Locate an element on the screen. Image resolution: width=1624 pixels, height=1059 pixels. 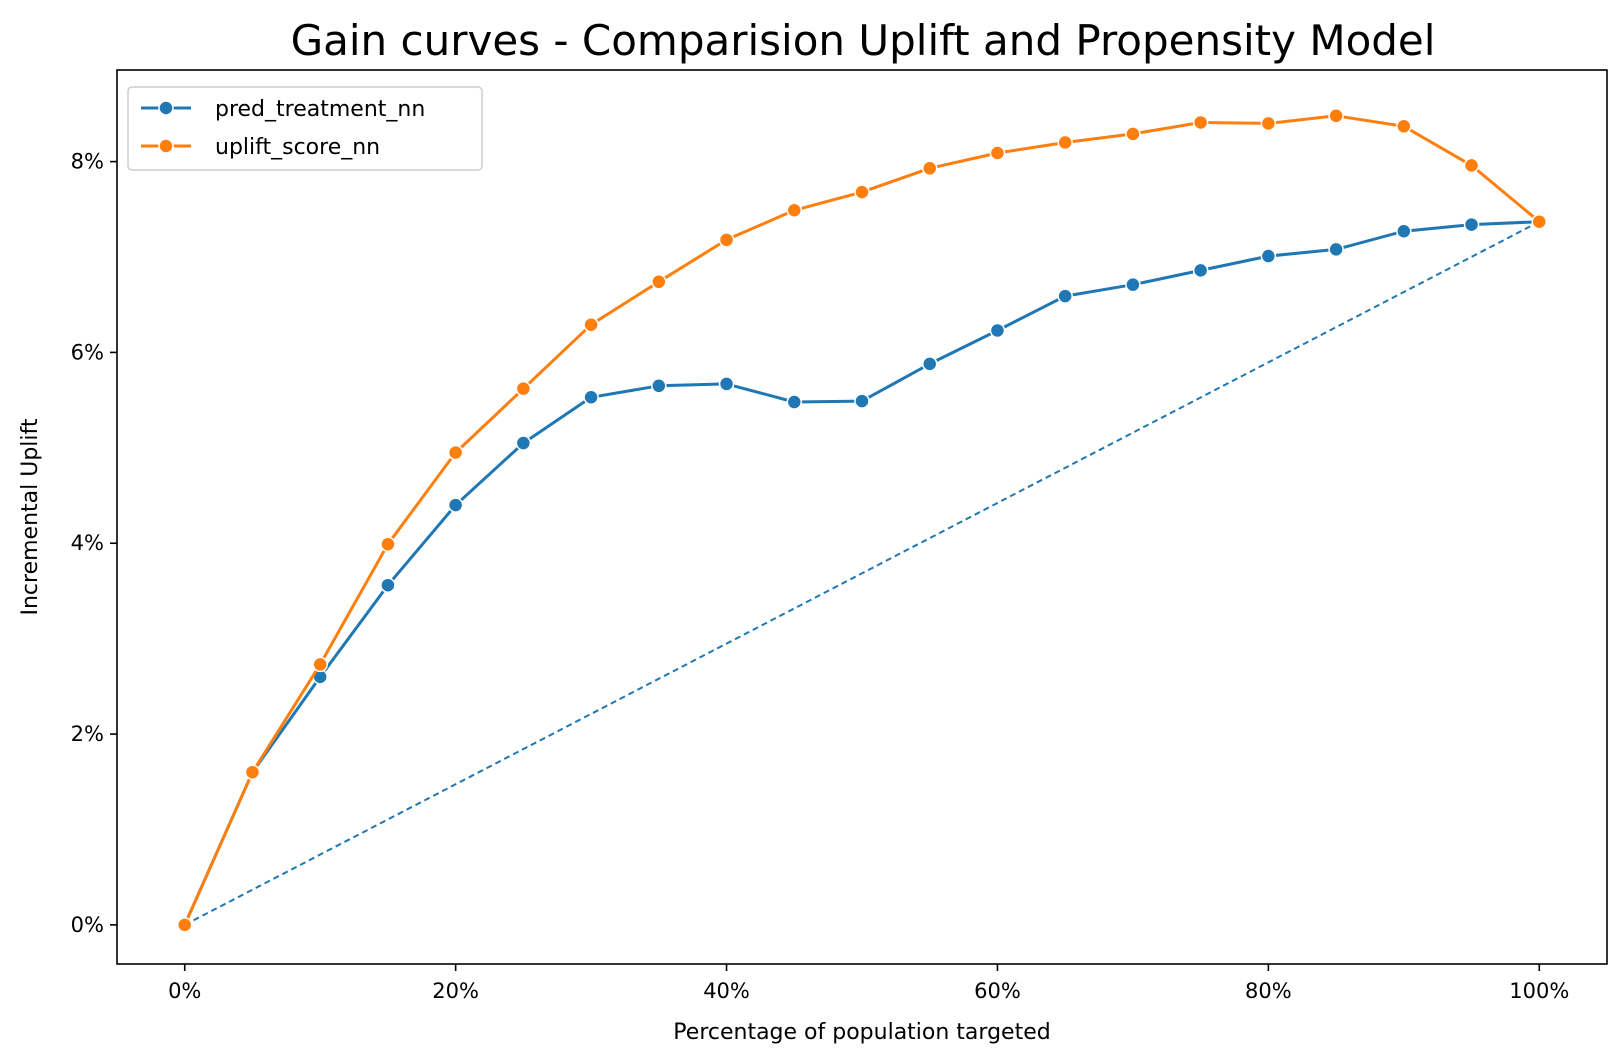
legend-box is located at coordinates (305, 128).